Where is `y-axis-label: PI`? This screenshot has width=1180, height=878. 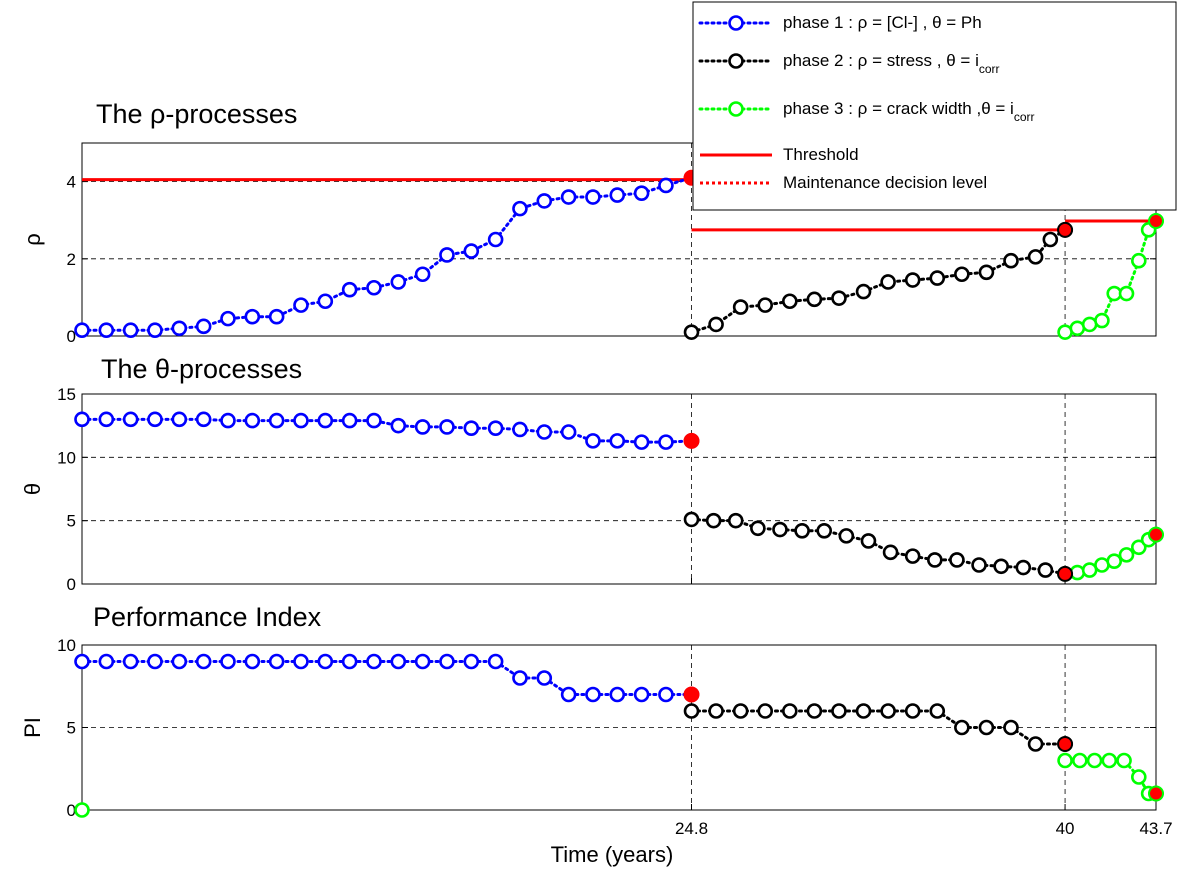 y-axis-label: PI is located at coordinates (32, 727).